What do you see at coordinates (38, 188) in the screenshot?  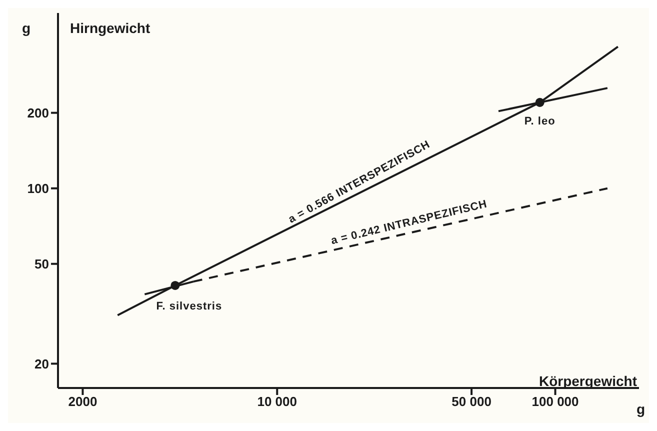 I see `y-tick-label: 100` at bounding box center [38, 188].